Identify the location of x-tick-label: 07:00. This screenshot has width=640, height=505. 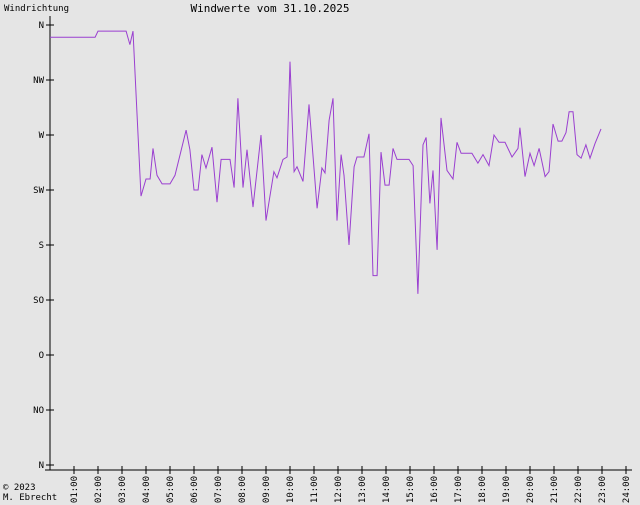
(219, 489).